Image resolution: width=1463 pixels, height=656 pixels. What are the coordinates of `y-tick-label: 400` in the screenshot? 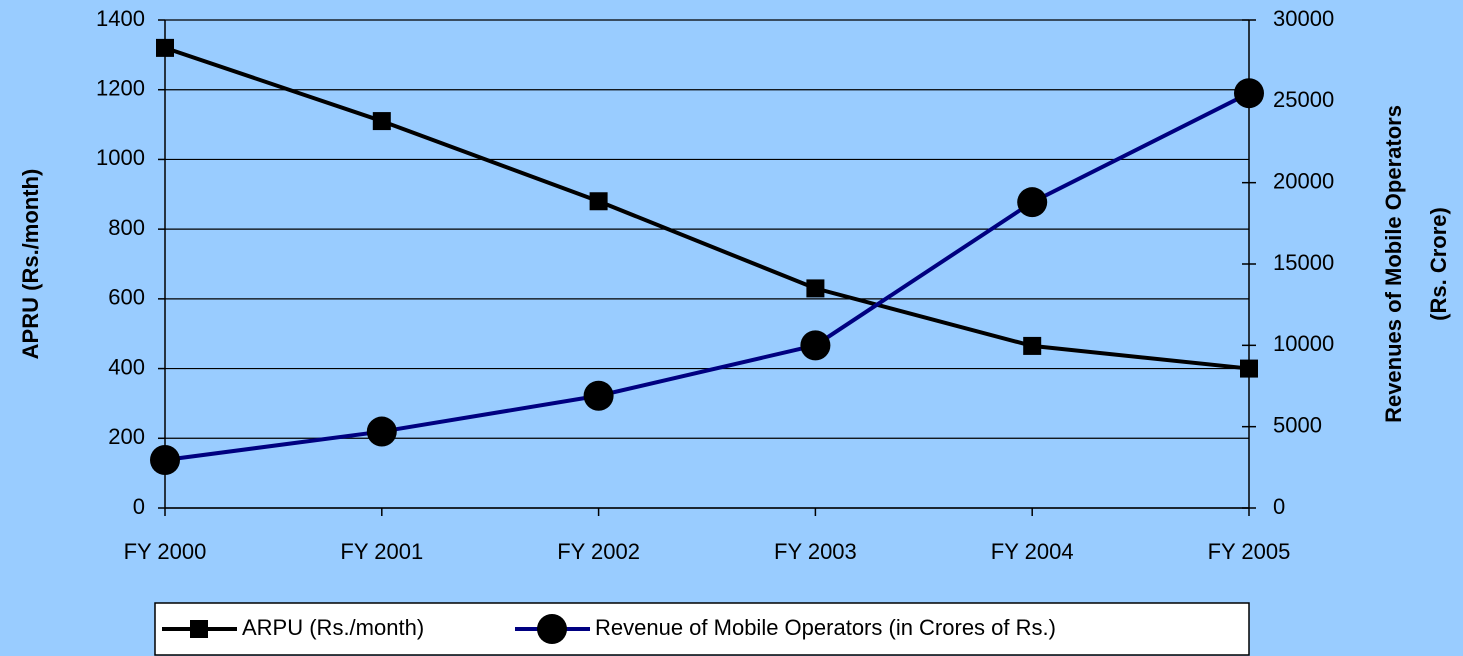 It's located at (126, 366).